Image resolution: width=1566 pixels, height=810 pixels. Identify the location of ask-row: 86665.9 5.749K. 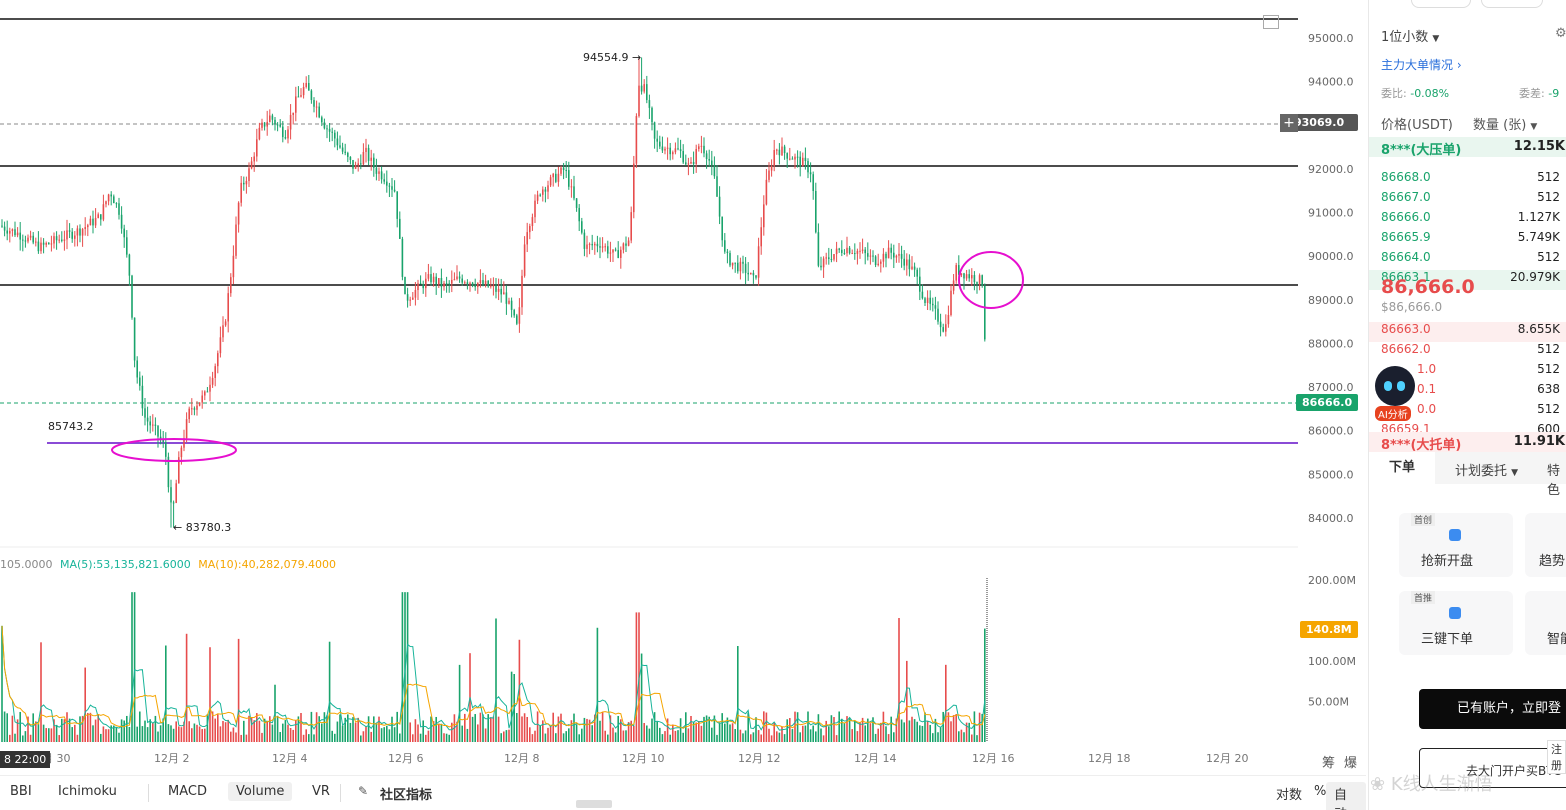
(1473, 240).